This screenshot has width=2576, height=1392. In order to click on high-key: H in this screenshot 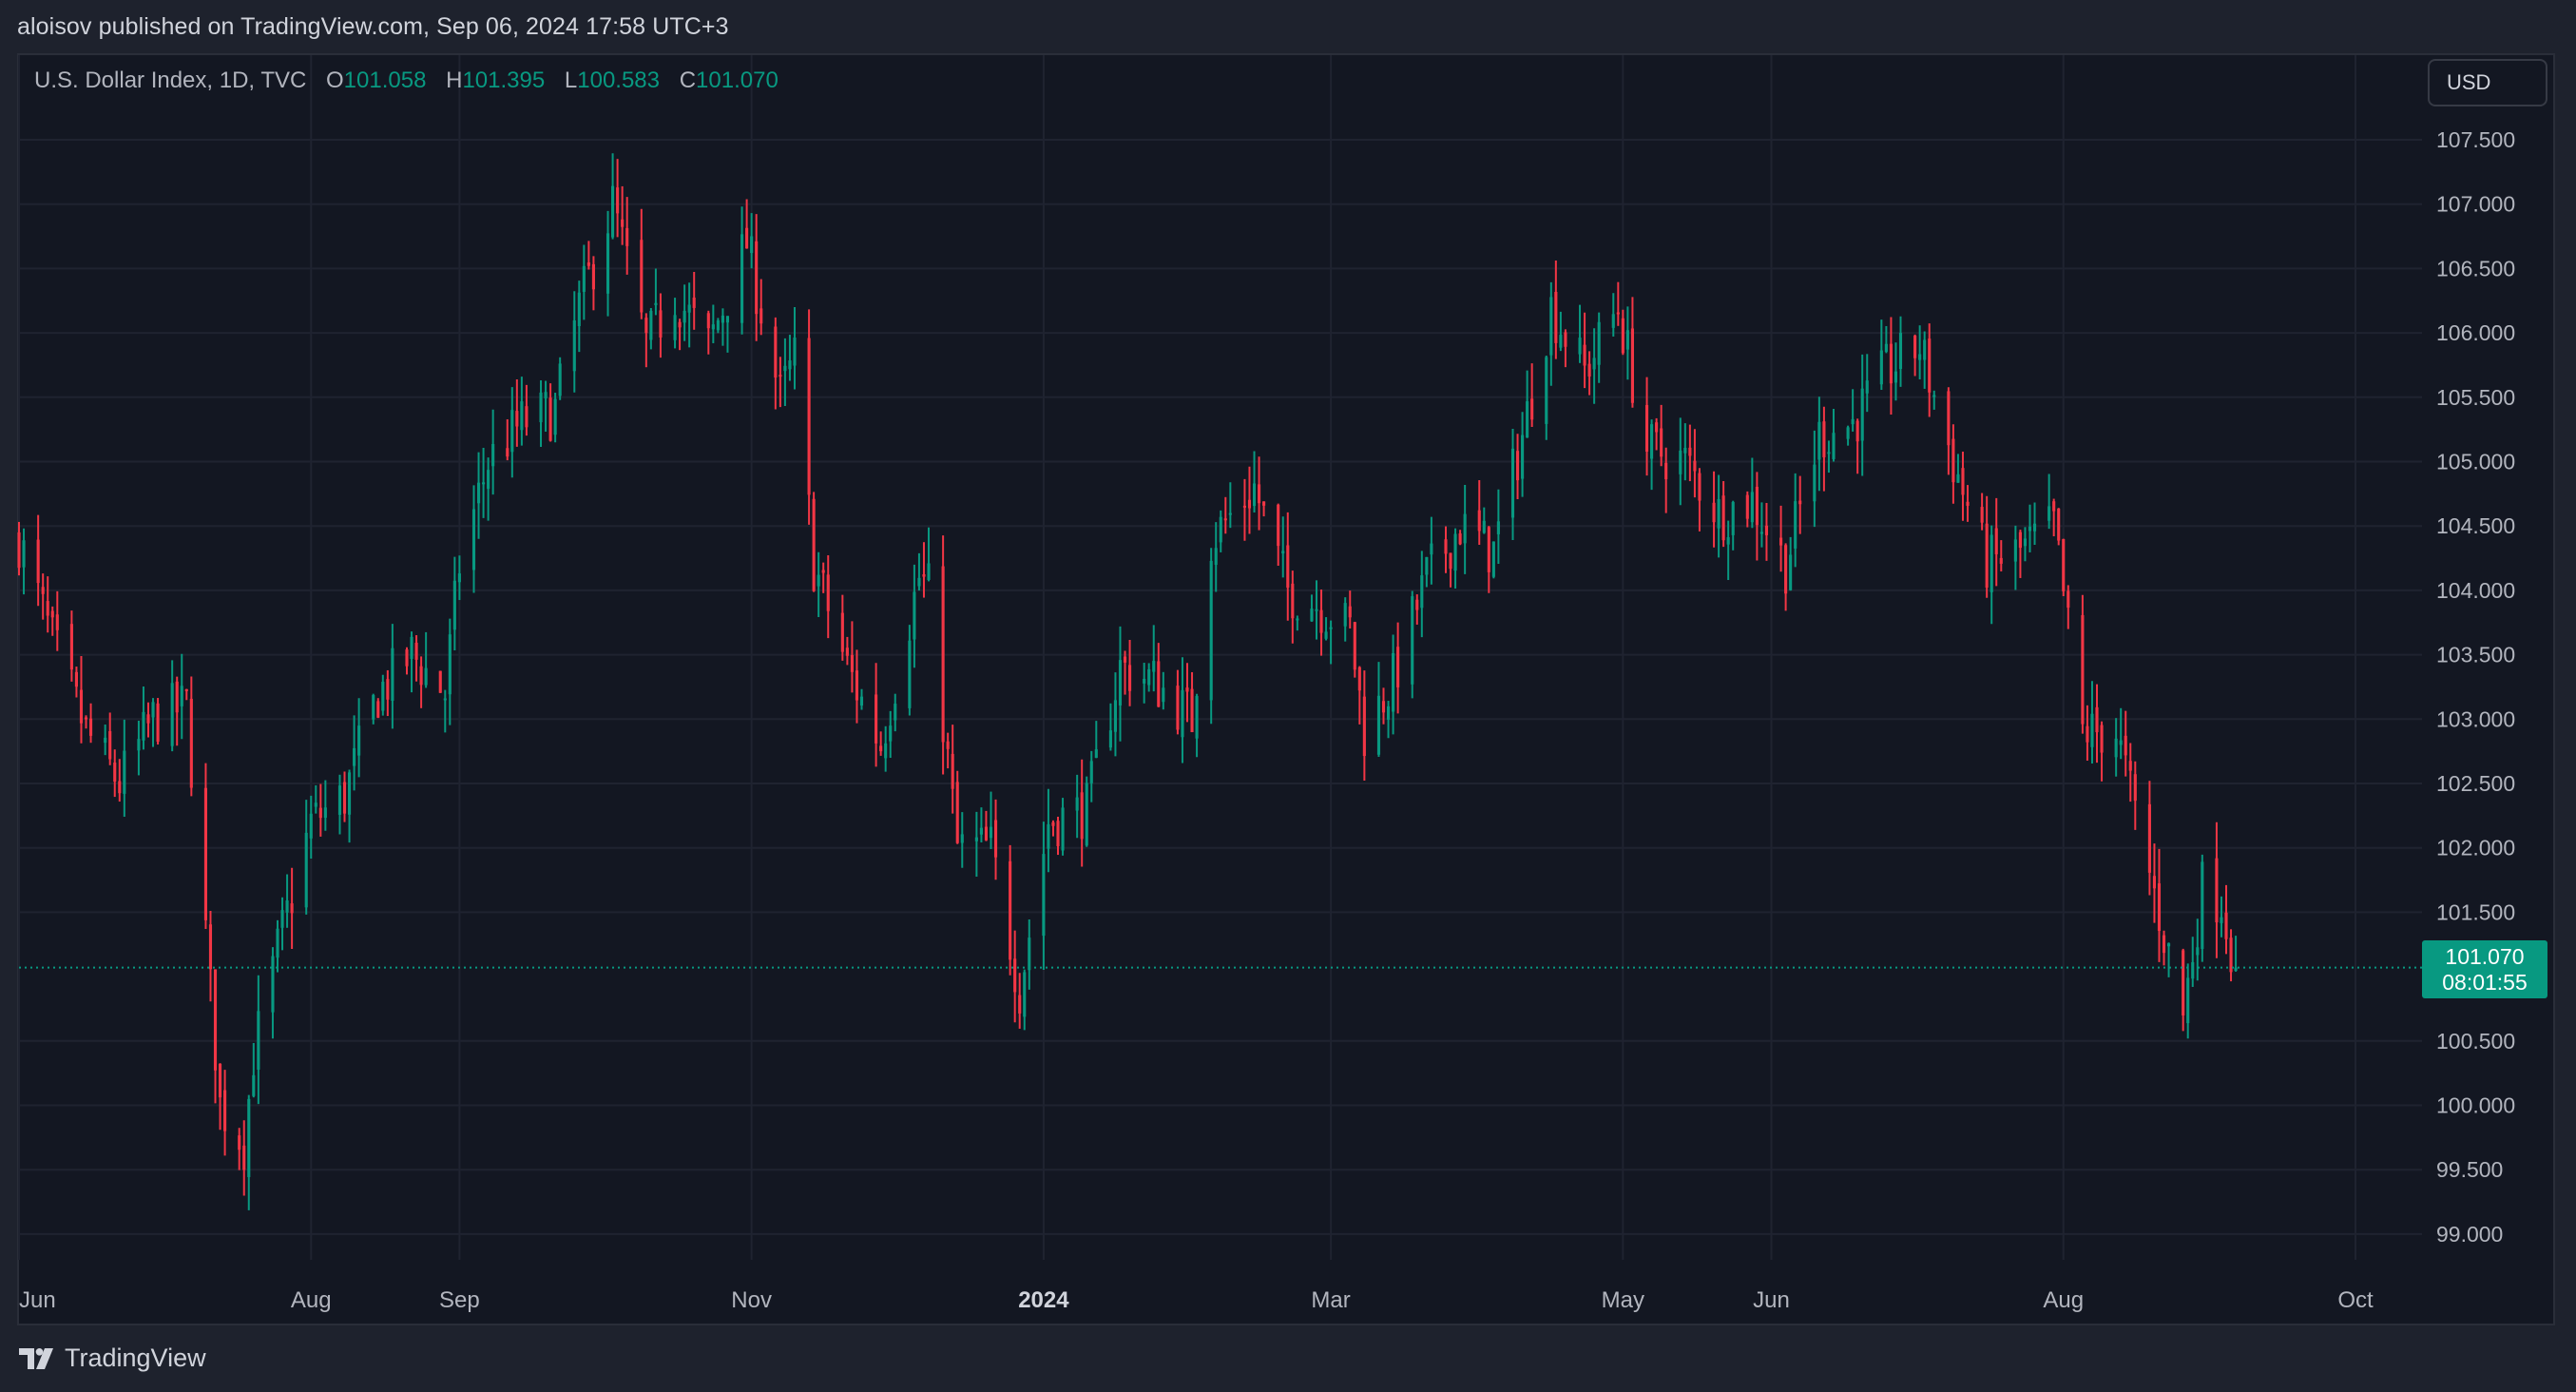, I will do `click(454, 80)`.